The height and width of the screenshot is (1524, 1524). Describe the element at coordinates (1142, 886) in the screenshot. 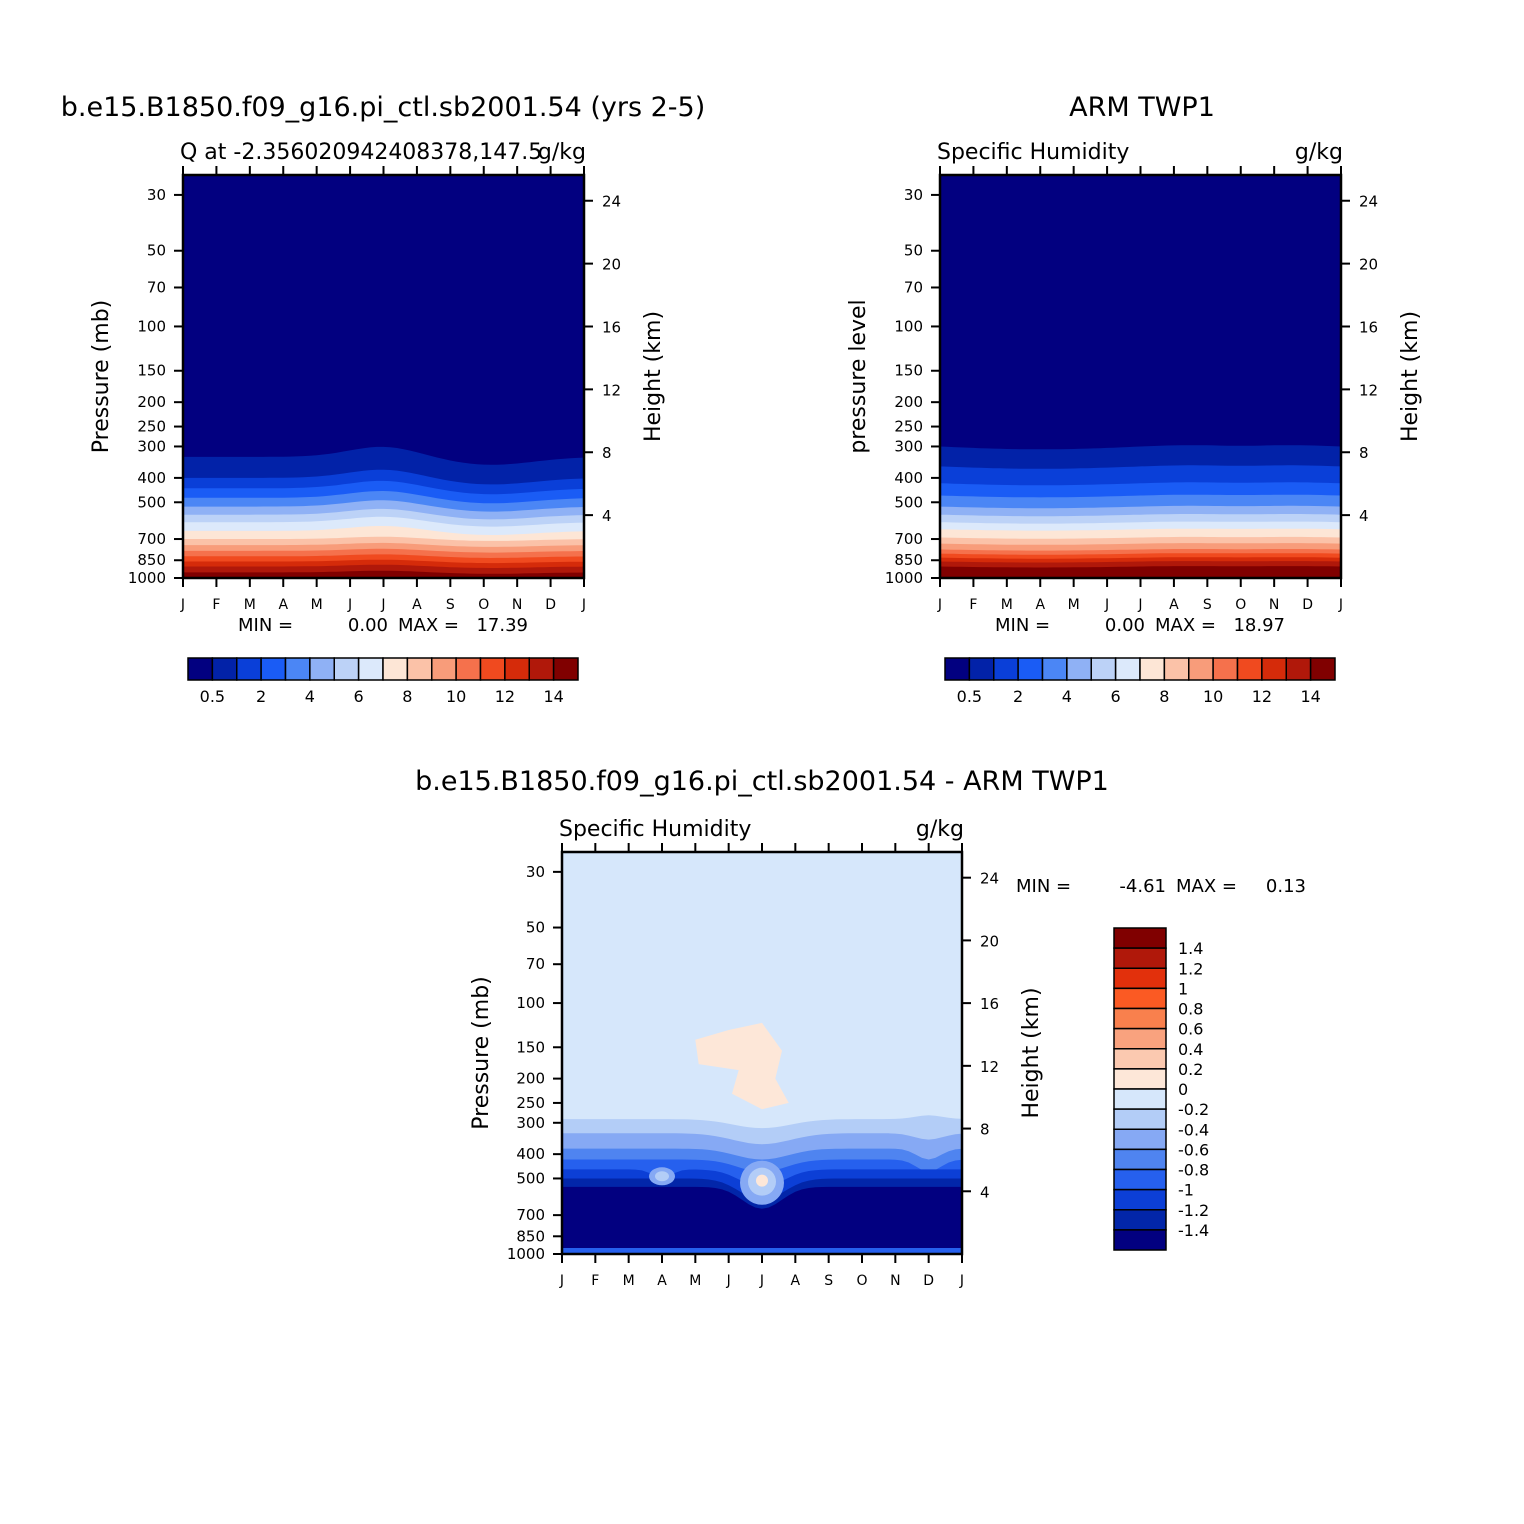

I see `min-value: -4.61` at that location.